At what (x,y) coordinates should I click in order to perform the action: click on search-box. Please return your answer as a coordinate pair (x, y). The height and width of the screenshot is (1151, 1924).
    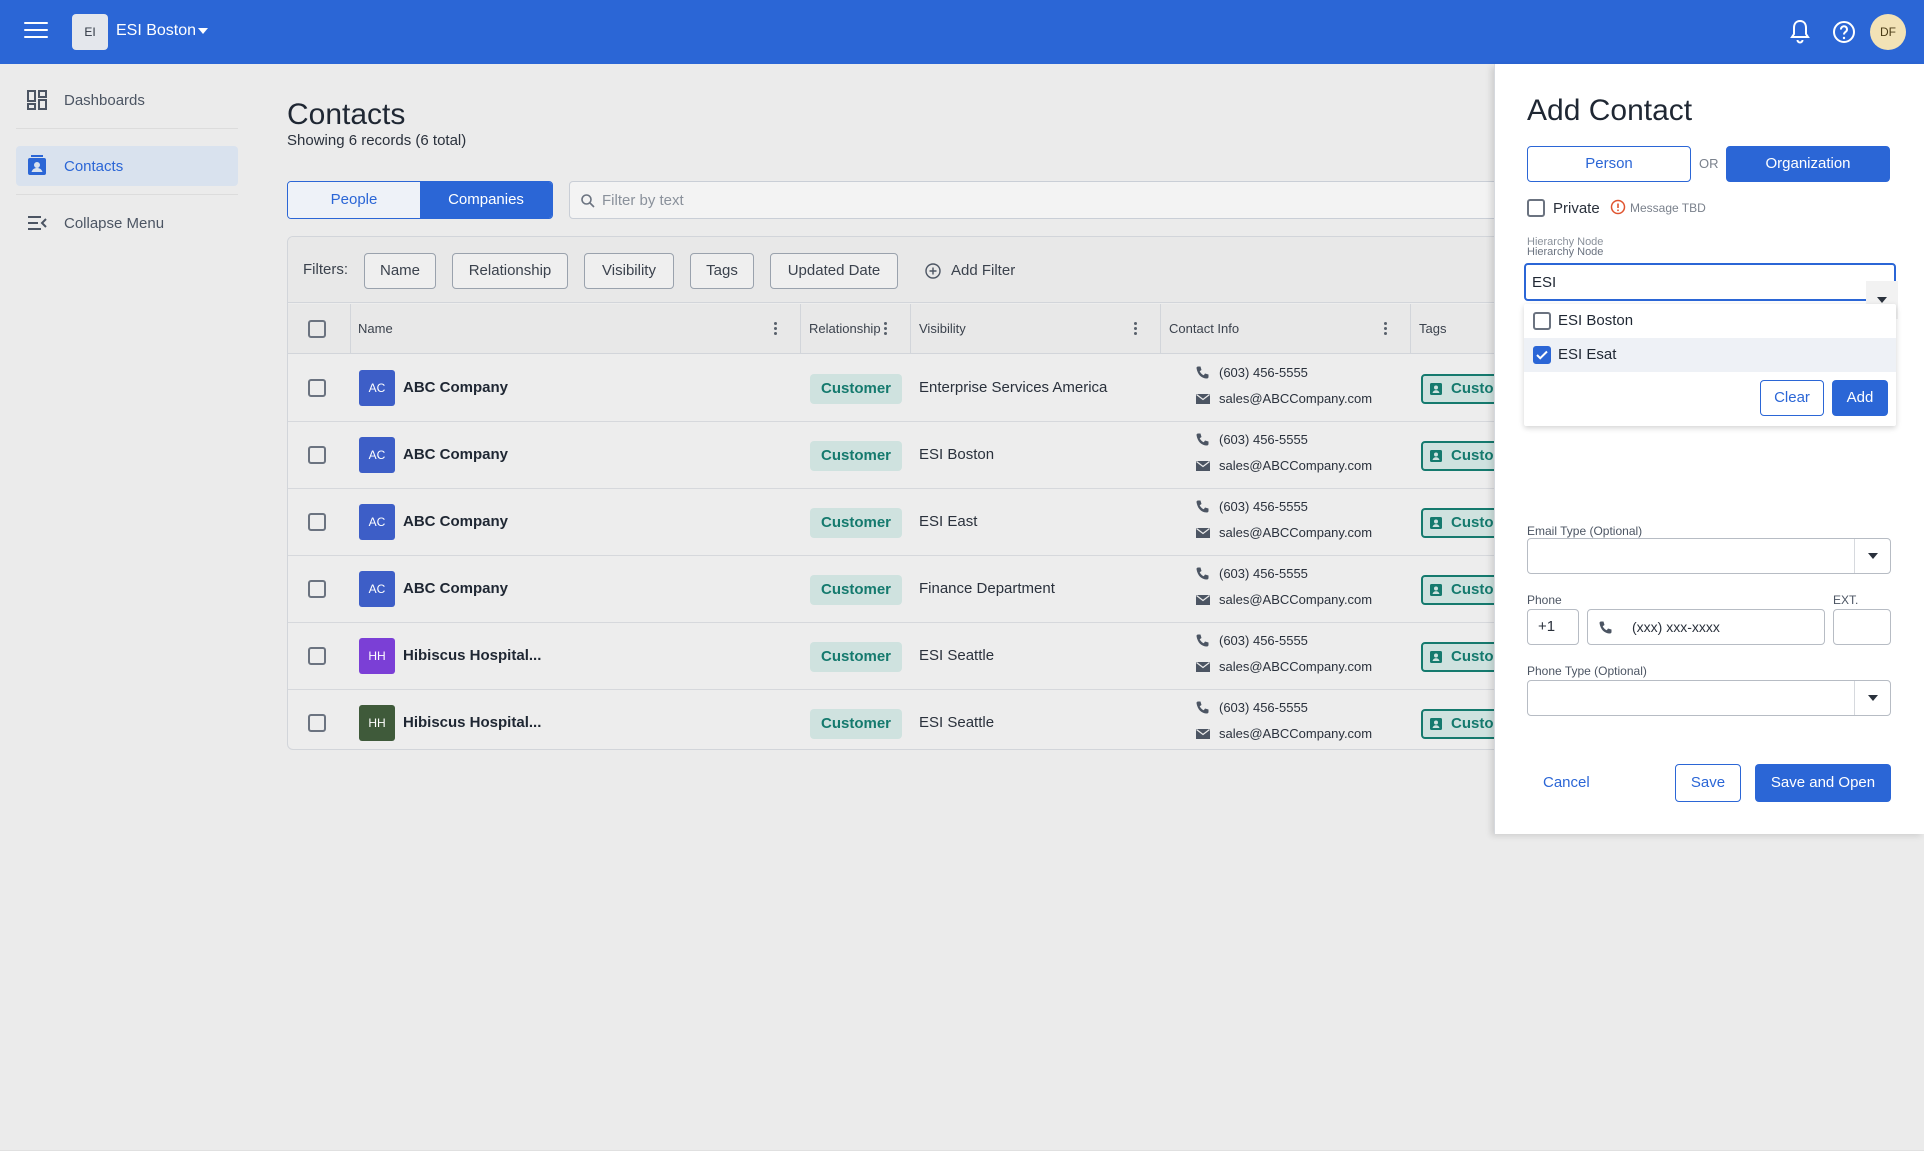
    Looking at the image, I should click on (1034, 200).